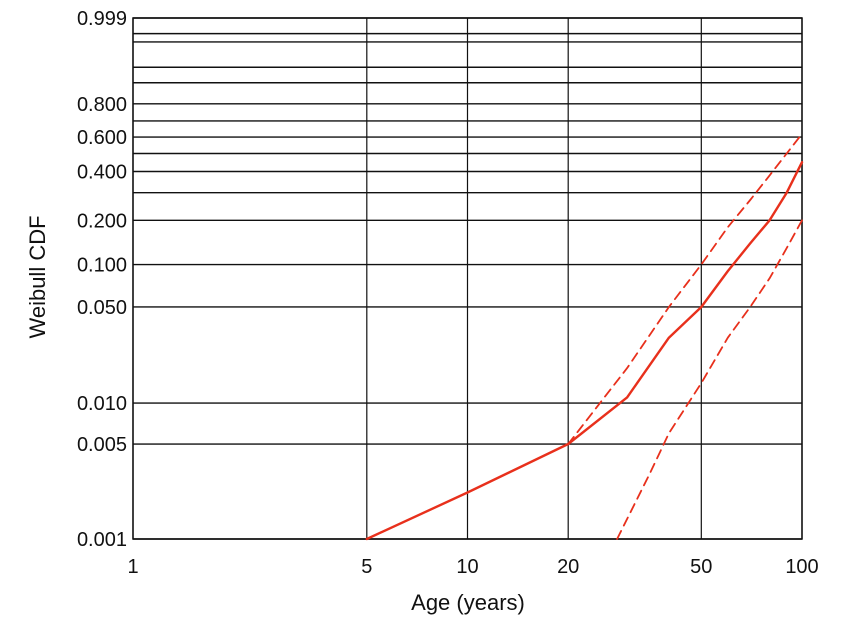 Image resolution: width=842 pixels, height=623 pixels. What do you see at coordinates (102, 404) in the screenshot?
I see `y-tick-label: 0.010` at bounding box center [102, 404].